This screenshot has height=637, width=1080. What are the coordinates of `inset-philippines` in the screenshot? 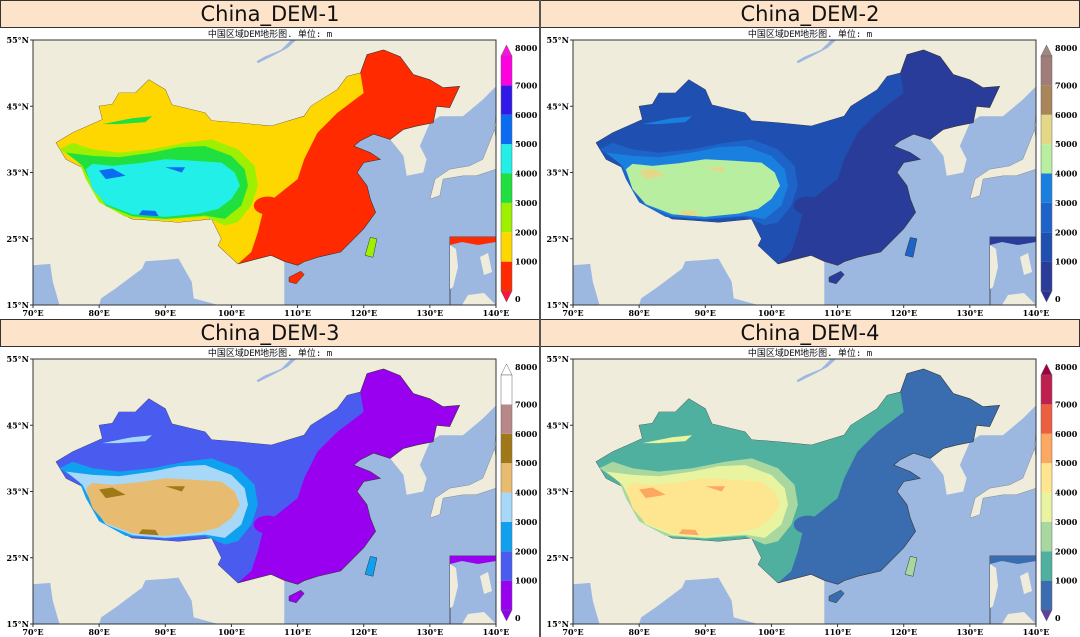 It's located at (486, 264).